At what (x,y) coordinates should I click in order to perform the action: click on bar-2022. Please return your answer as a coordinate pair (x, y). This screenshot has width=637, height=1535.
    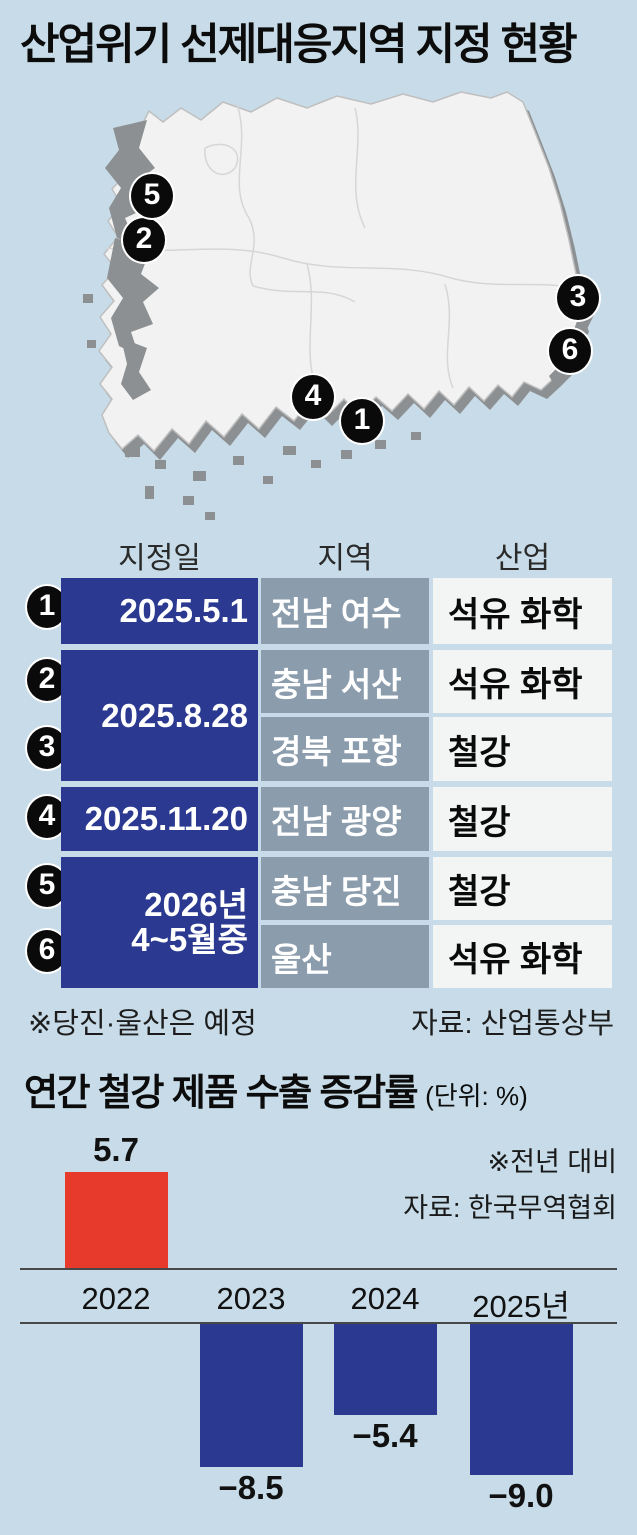
    Looking at the image, I should click on (116, 1220).